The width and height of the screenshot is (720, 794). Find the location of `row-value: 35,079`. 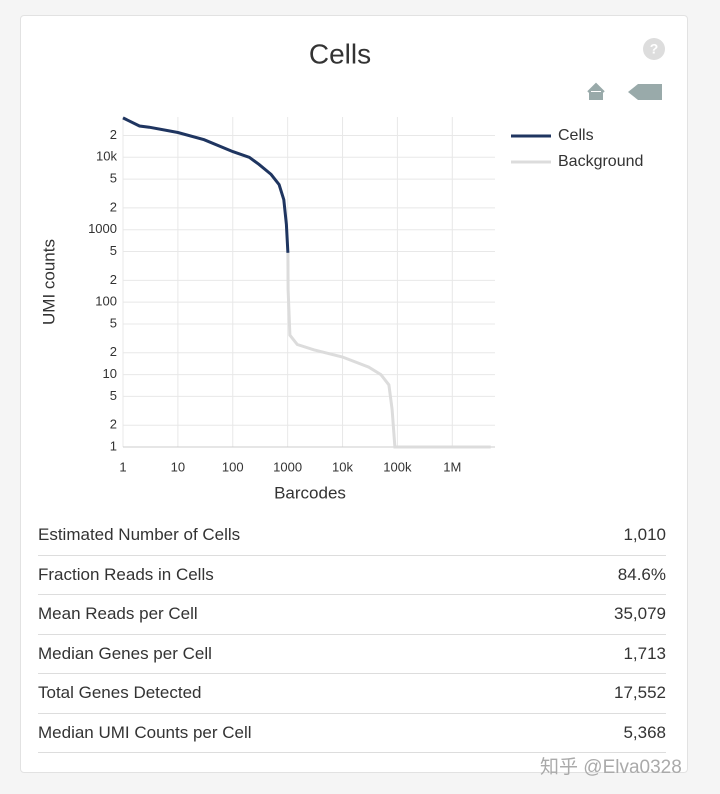

row-value: 35,079 is located at coordinates (640, 613).